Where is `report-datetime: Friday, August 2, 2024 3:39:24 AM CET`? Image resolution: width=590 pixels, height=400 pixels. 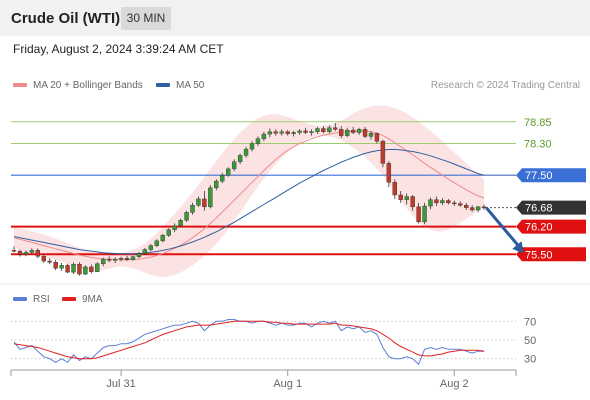
report-datetime: Friday, August 2, 2024 3:39:24 AM CET is located at coordinates (118, 49).